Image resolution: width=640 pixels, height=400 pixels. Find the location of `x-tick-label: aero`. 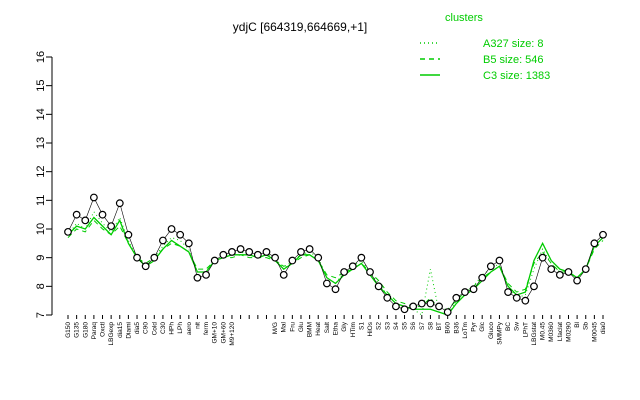

x-tick-label: aero is located at coordinates (189, 328).